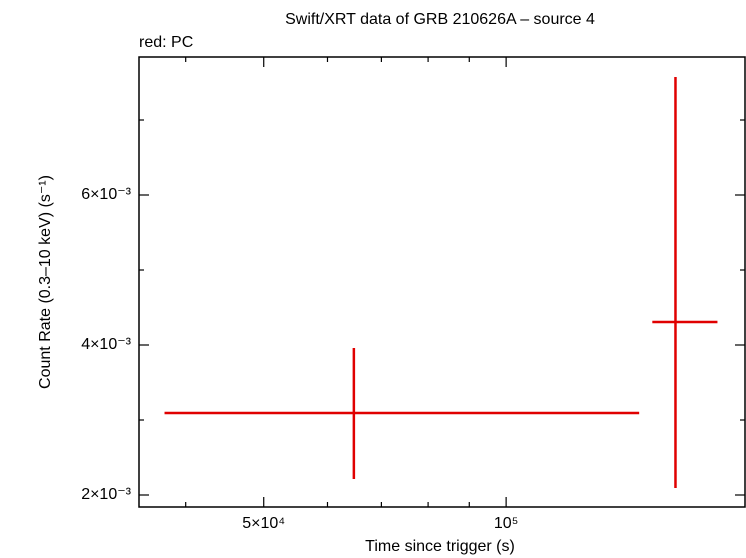  Describe the element at coordinates (106, 194) in the screenshot. I see `y-tick-label: 6×10⁻³` at that location.